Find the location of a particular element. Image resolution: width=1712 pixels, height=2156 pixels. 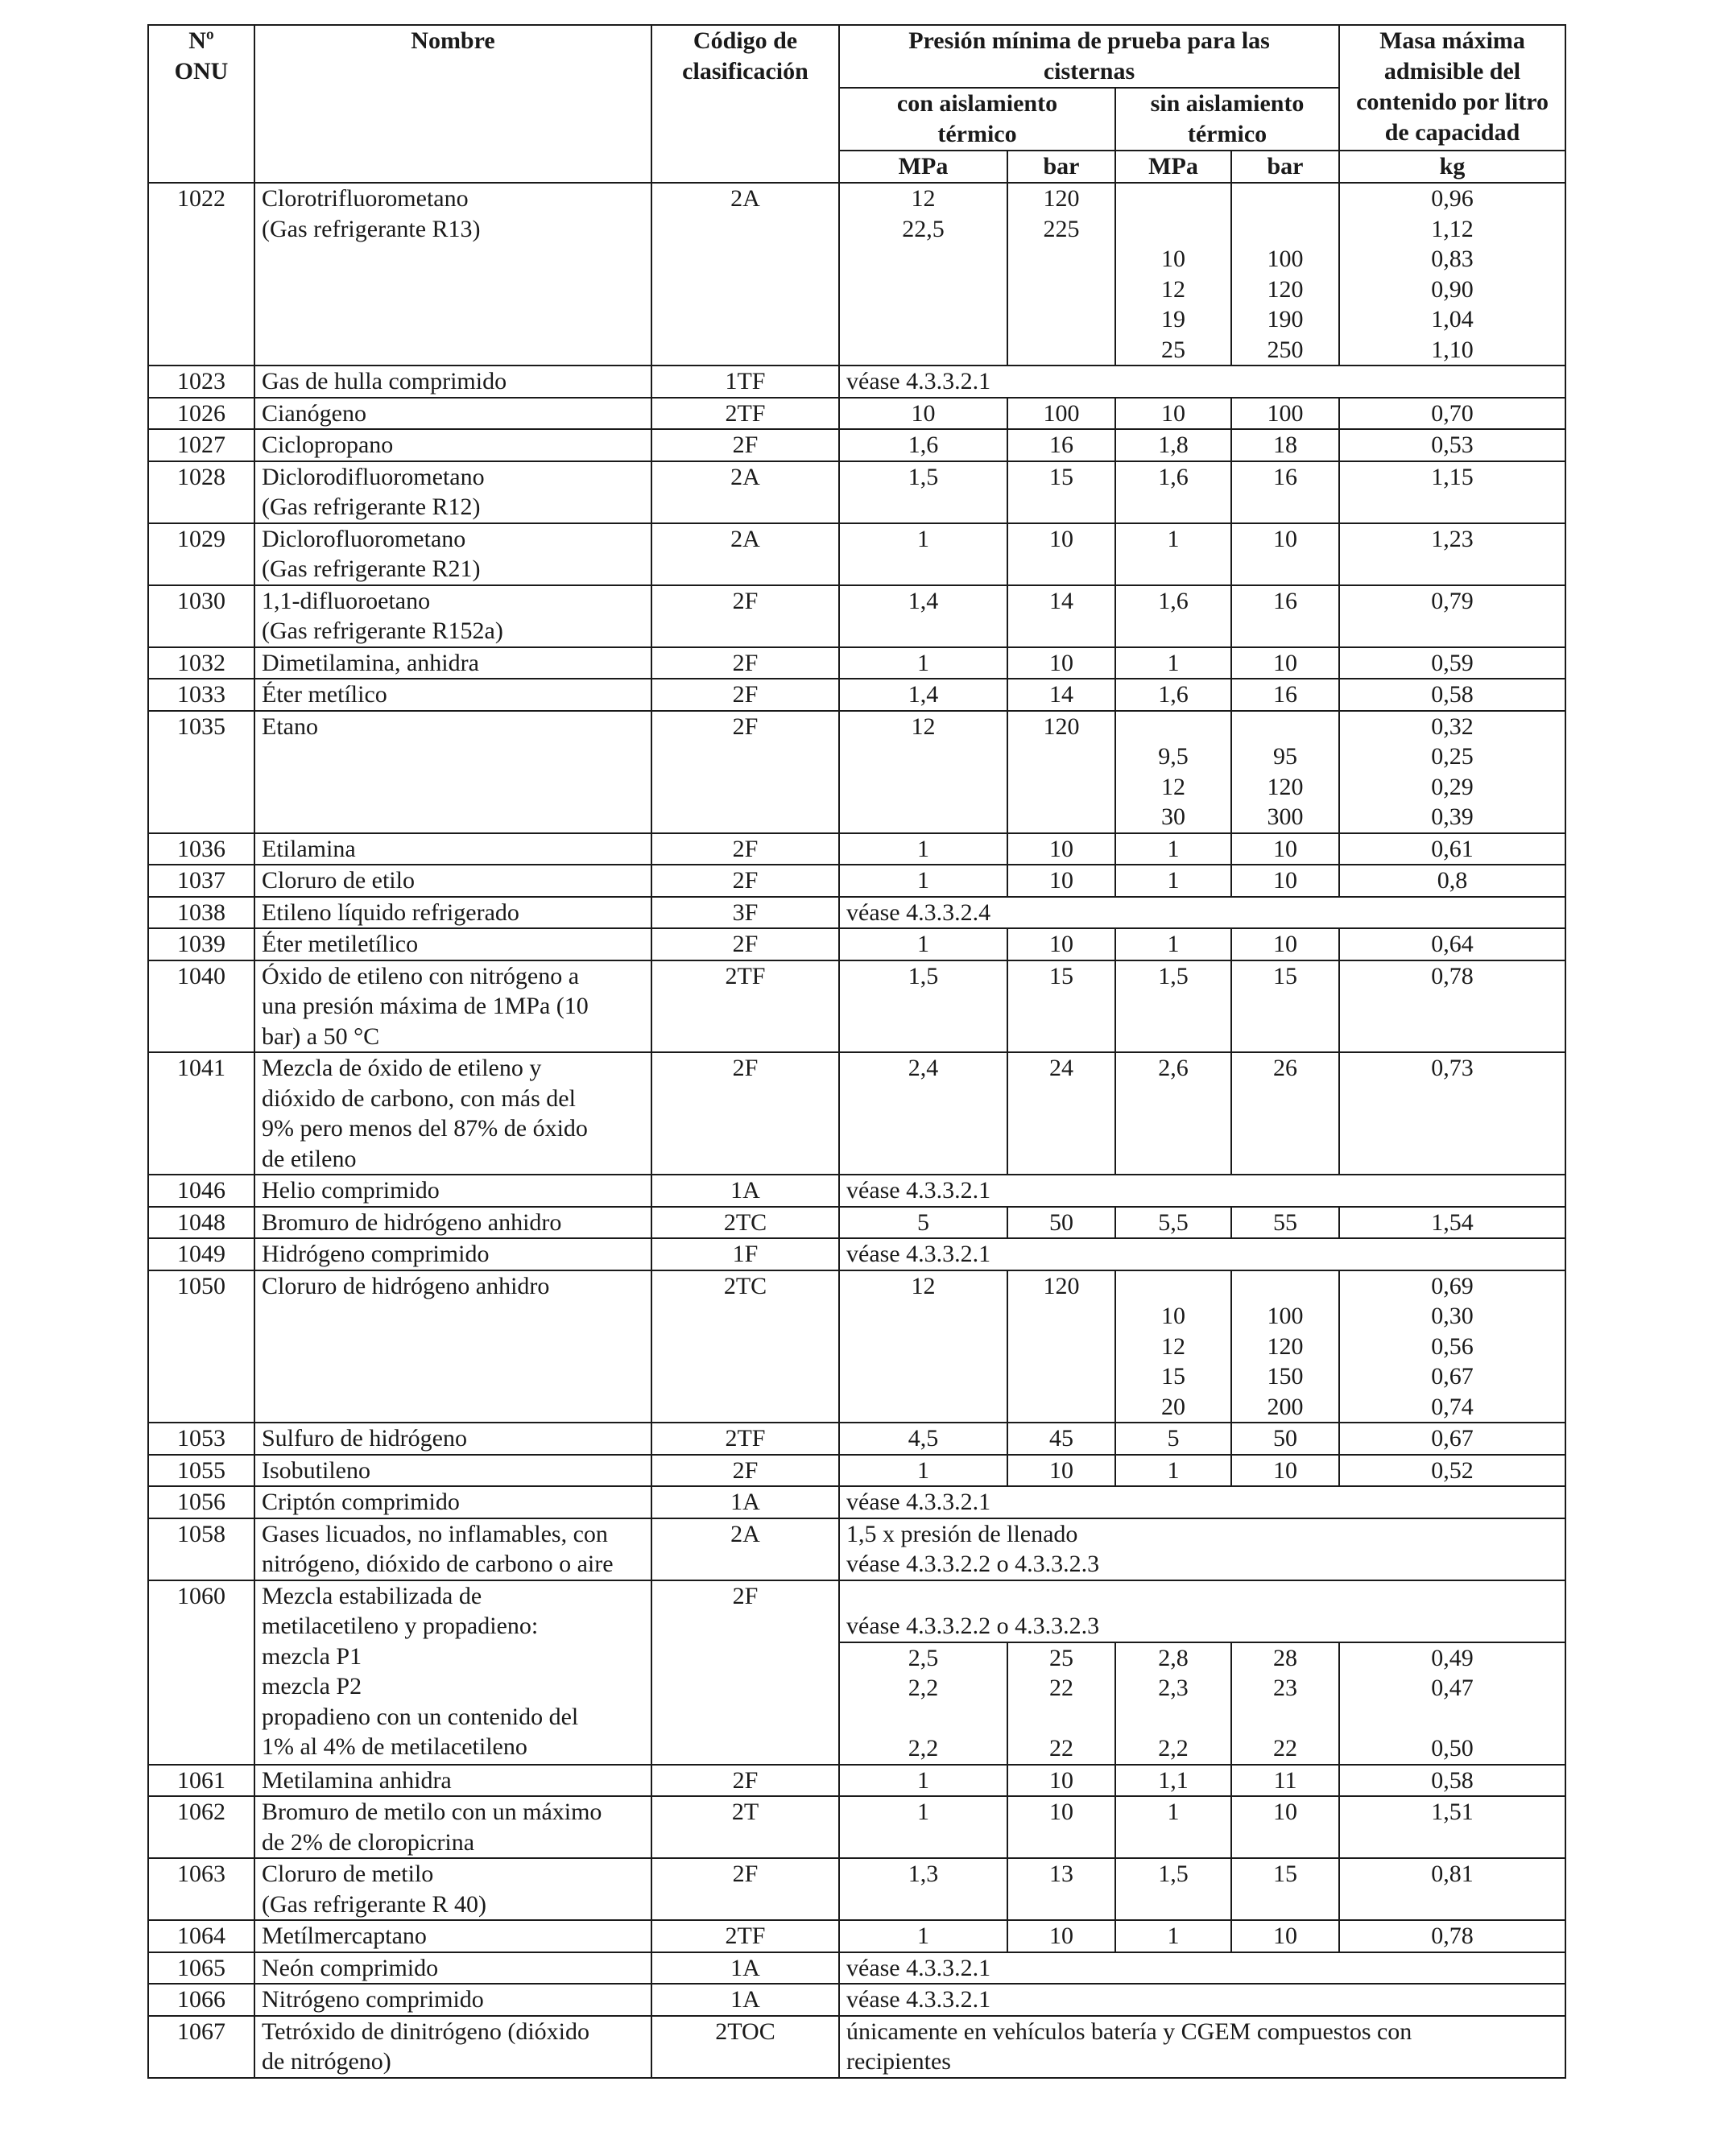

cell-onu: 1027 is located at coordinates (201, 445).